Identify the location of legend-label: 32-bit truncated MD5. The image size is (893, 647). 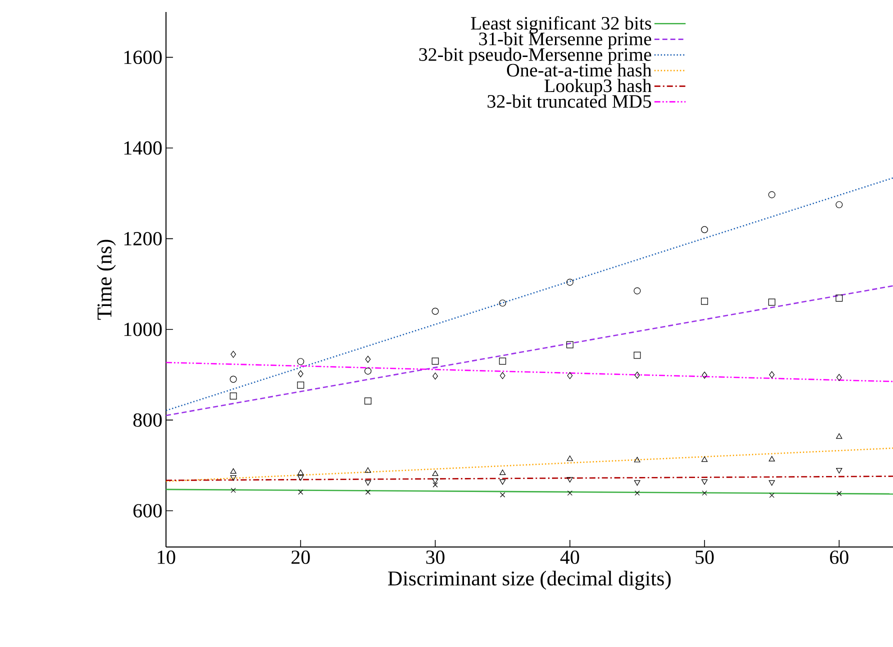
(570, 101).